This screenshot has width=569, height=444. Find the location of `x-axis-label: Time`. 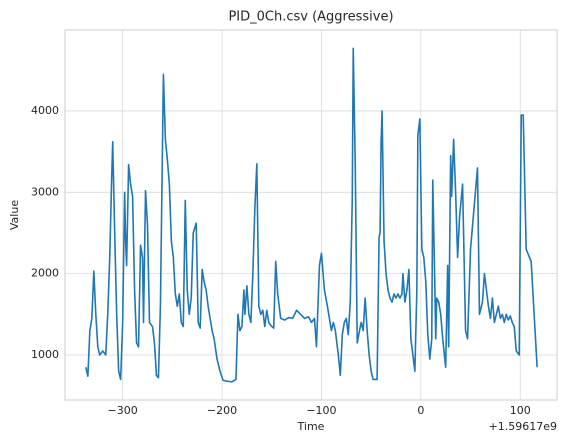

x-axis-label: Time is located at coordinates (311, 426).